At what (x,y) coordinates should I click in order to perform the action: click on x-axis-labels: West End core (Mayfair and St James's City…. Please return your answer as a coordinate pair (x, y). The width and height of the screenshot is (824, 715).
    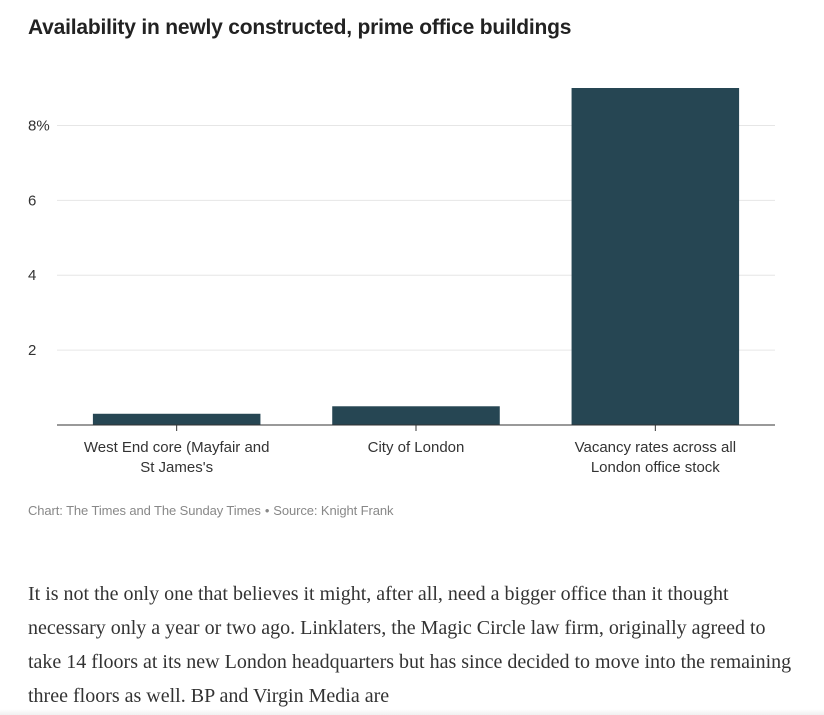
    Looking at the image, I should click on (410, 450).